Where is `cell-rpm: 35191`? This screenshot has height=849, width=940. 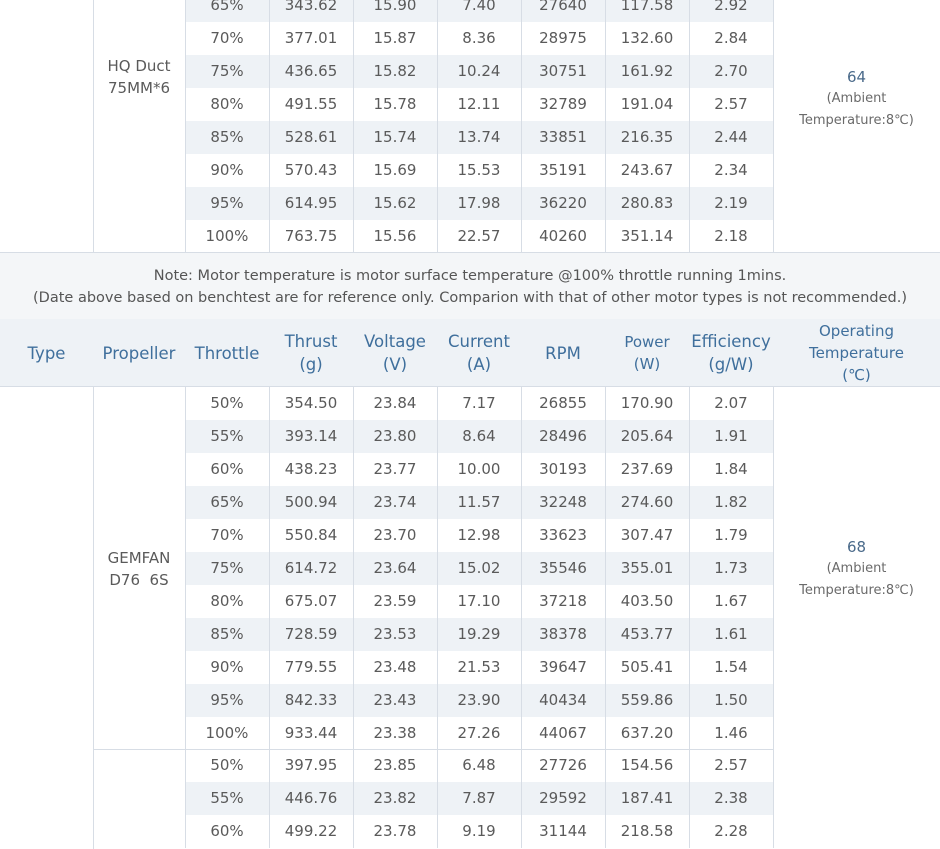 cell-rpm: 35191 is located at coordinates (563, 170).